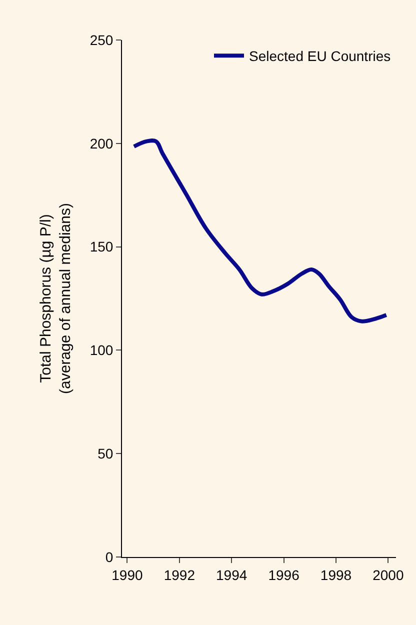  I want to click on x-tick-label: 2000, so click(388, 574).